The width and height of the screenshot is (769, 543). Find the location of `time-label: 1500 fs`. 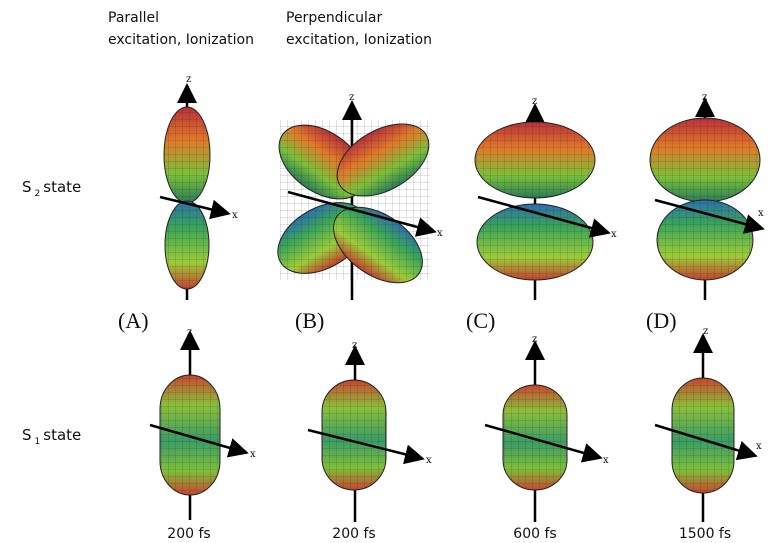

time-label: 1500 fs is located at coordinates (705, 534).